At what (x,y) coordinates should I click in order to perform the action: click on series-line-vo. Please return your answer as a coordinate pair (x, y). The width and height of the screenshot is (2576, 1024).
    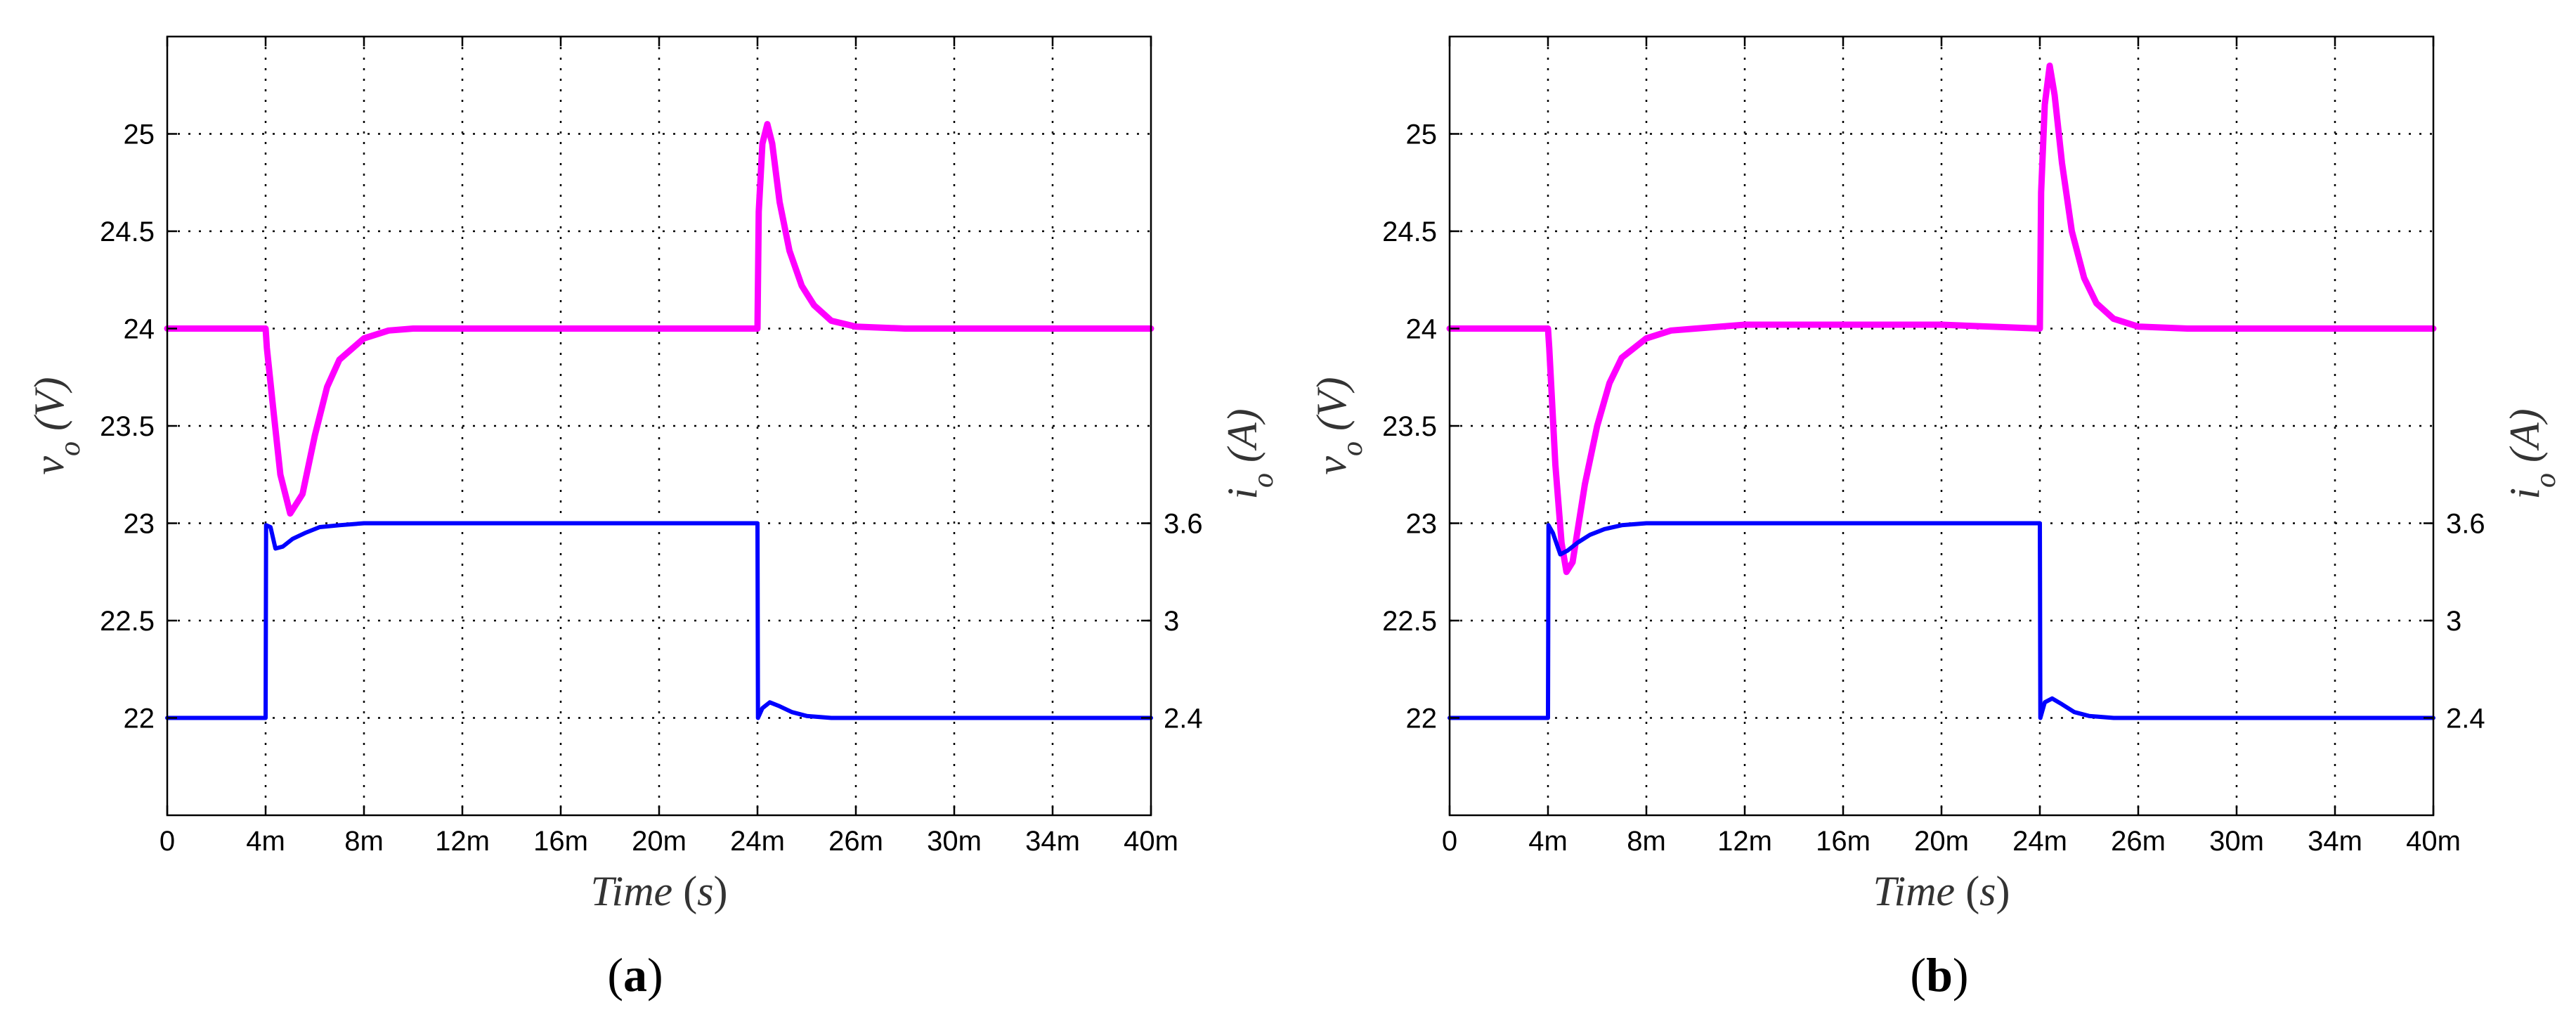
    Looking at the image, I should click on (659, 319).